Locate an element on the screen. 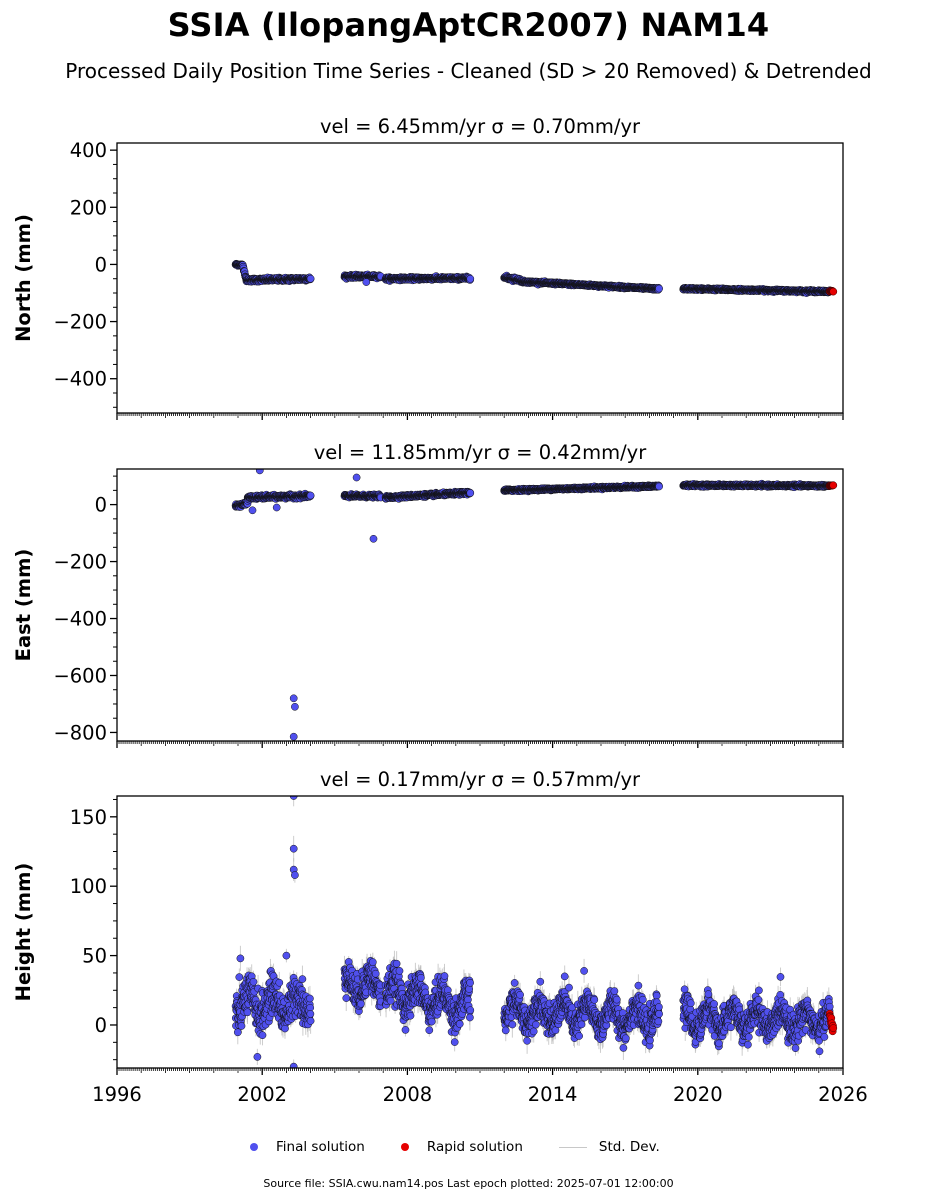  y-tick-label: 400 is located at coordinates (88, 150).